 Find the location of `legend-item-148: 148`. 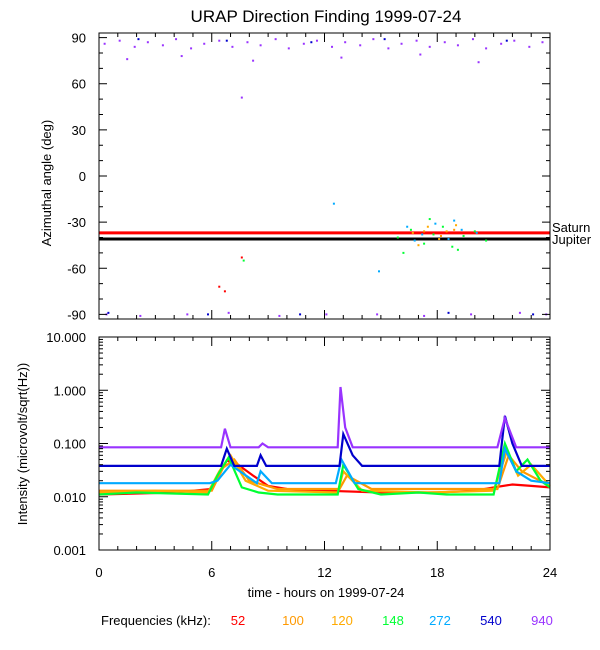

legend-item-148: 148 is located at coordinates (393, 620).